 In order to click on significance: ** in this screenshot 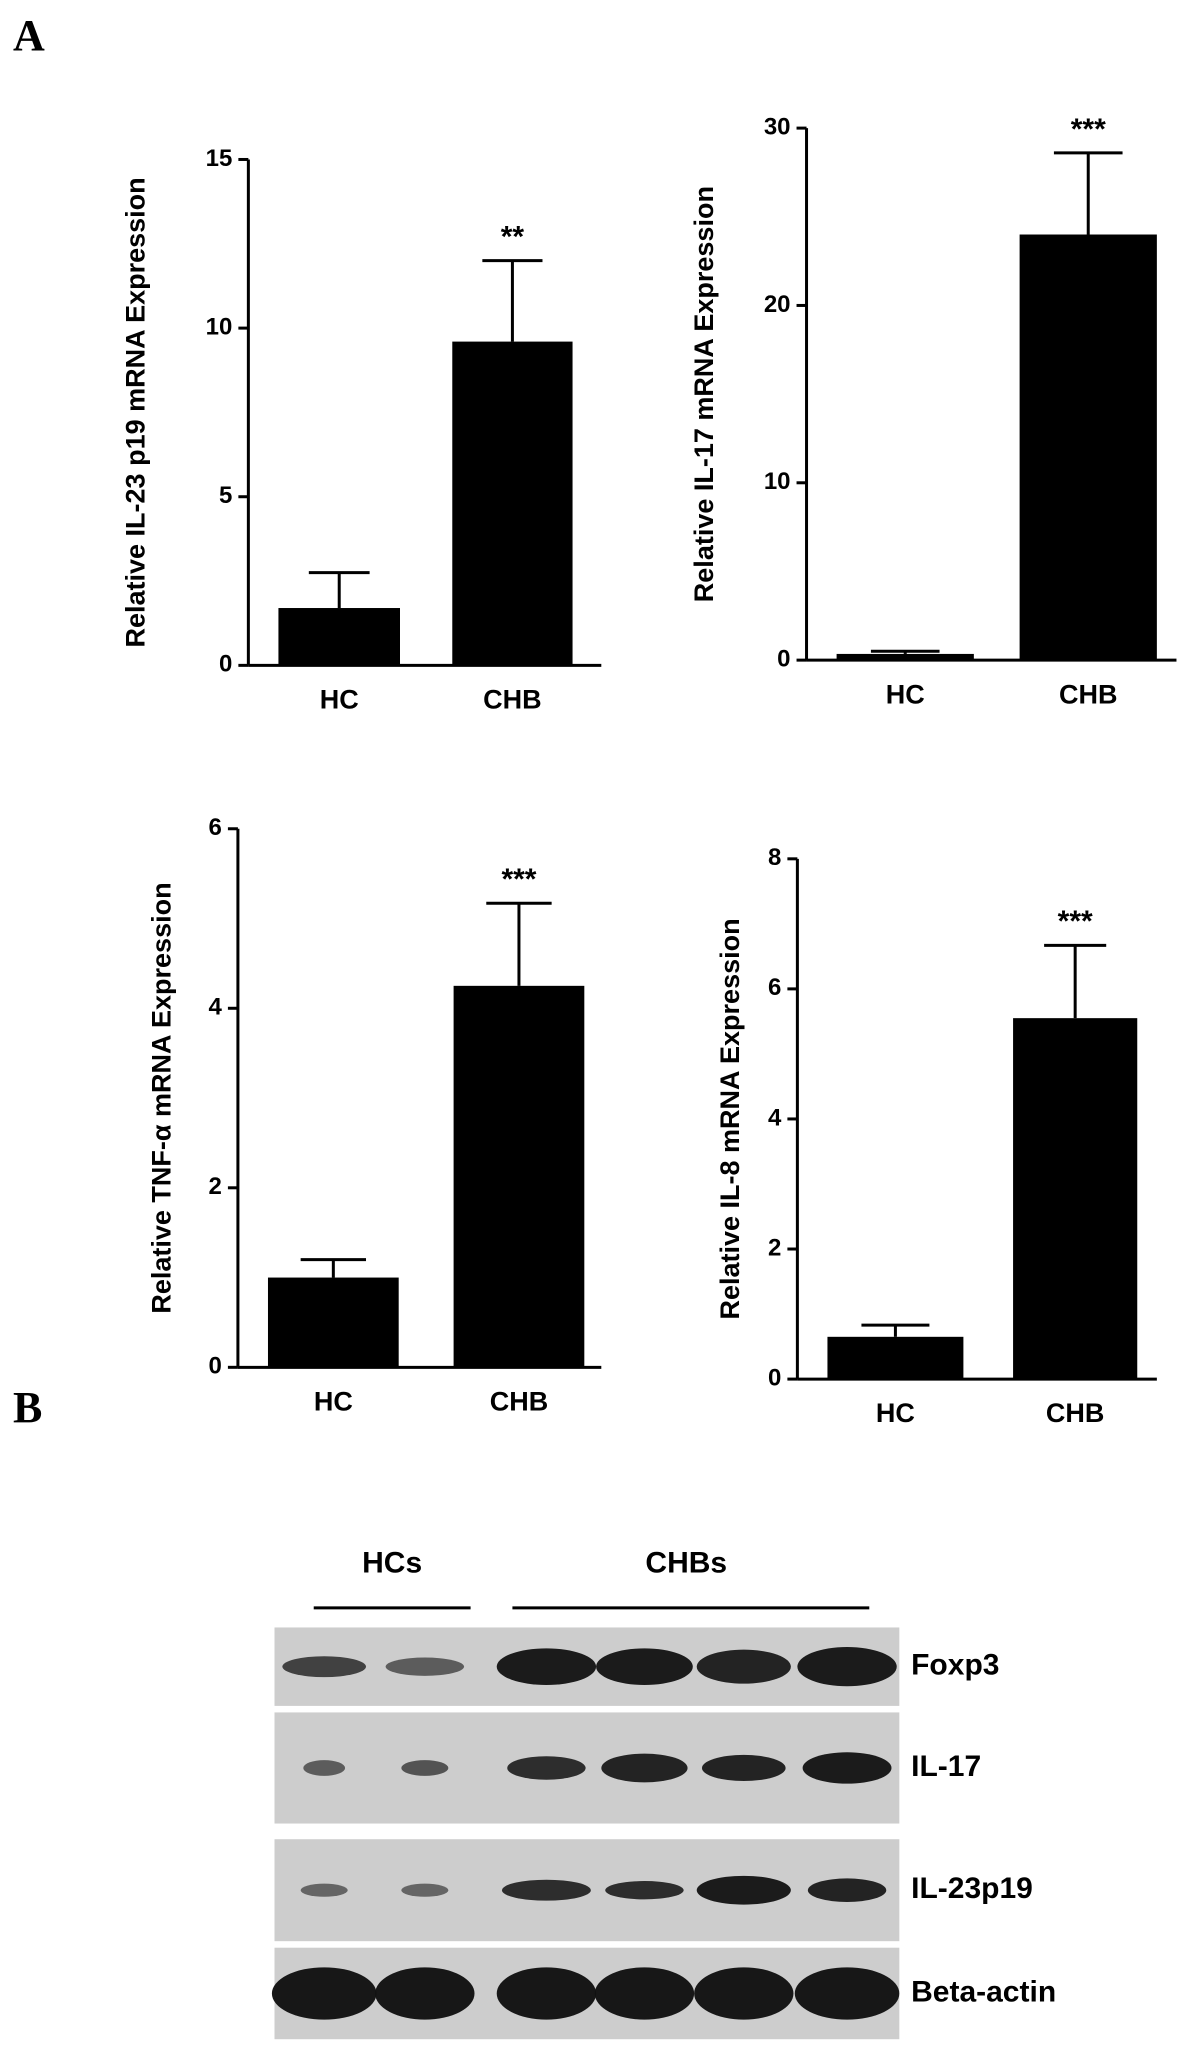, I will do `click(513, 237)`.